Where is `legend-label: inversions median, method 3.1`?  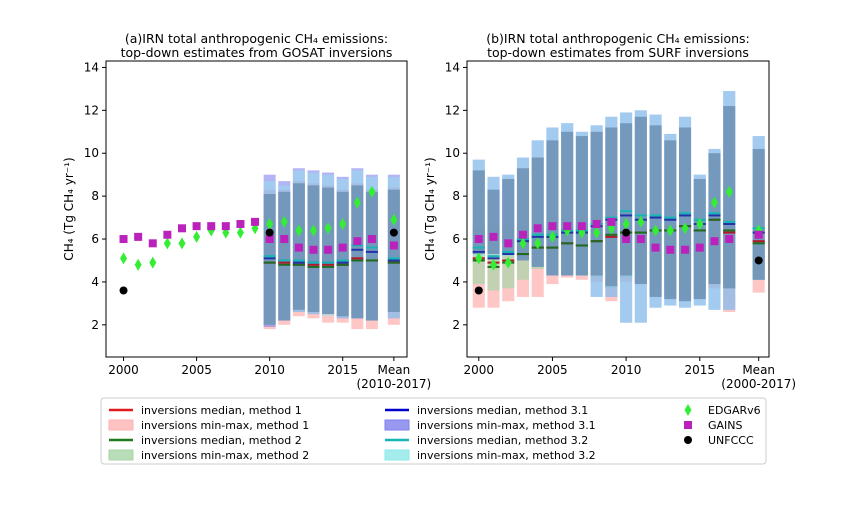
legend-label: inversions median, method 3.1 is located at coordinates (502, 410).